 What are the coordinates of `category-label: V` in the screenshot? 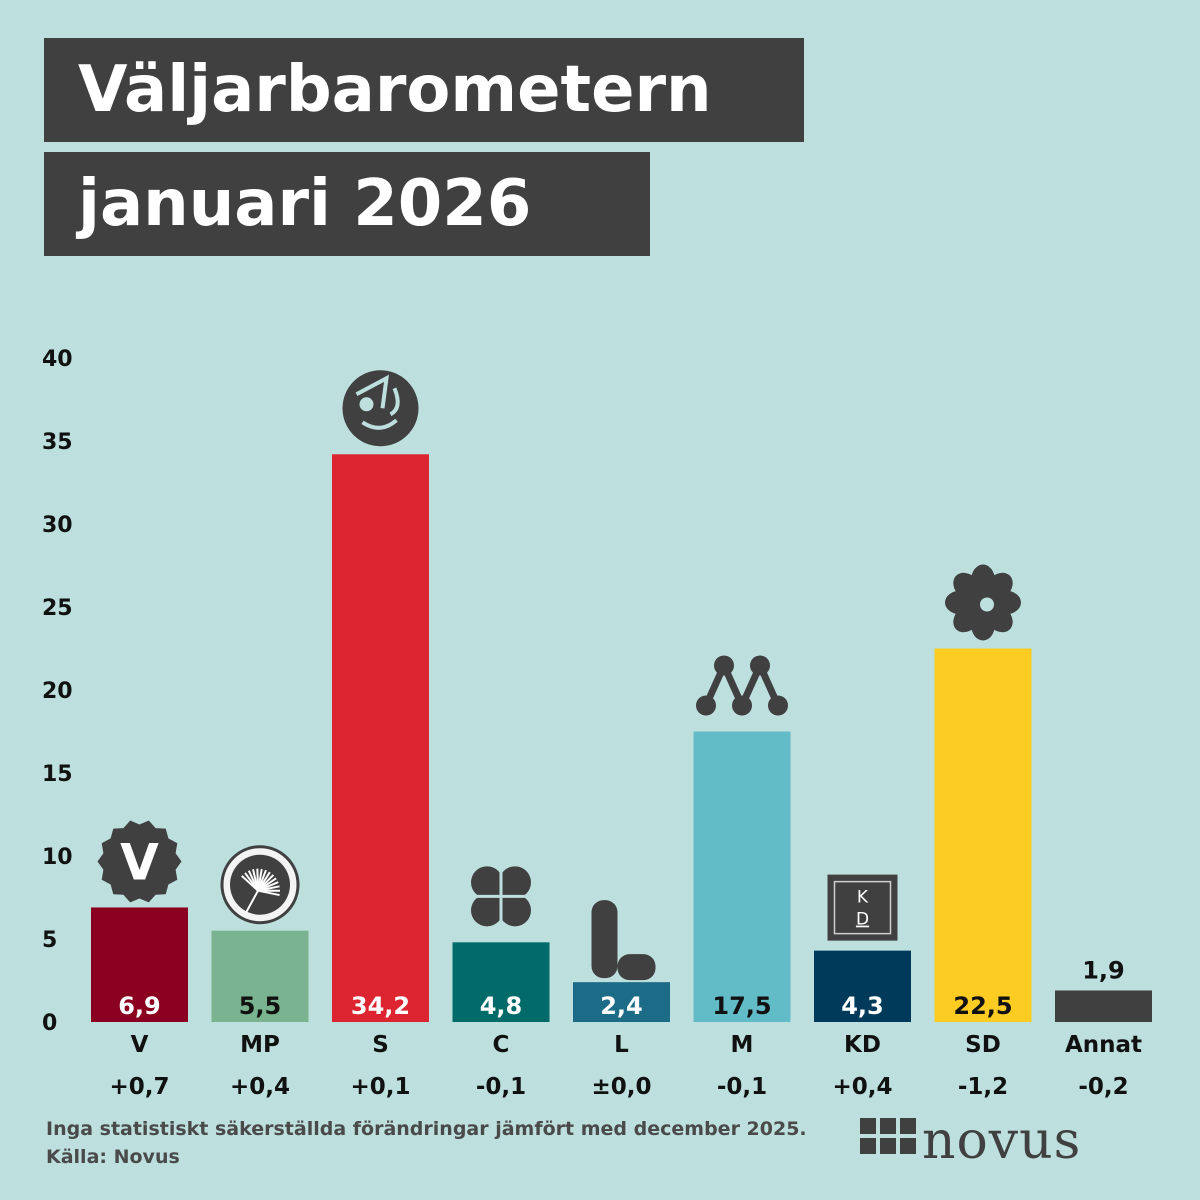 It's located at (140, 1045).